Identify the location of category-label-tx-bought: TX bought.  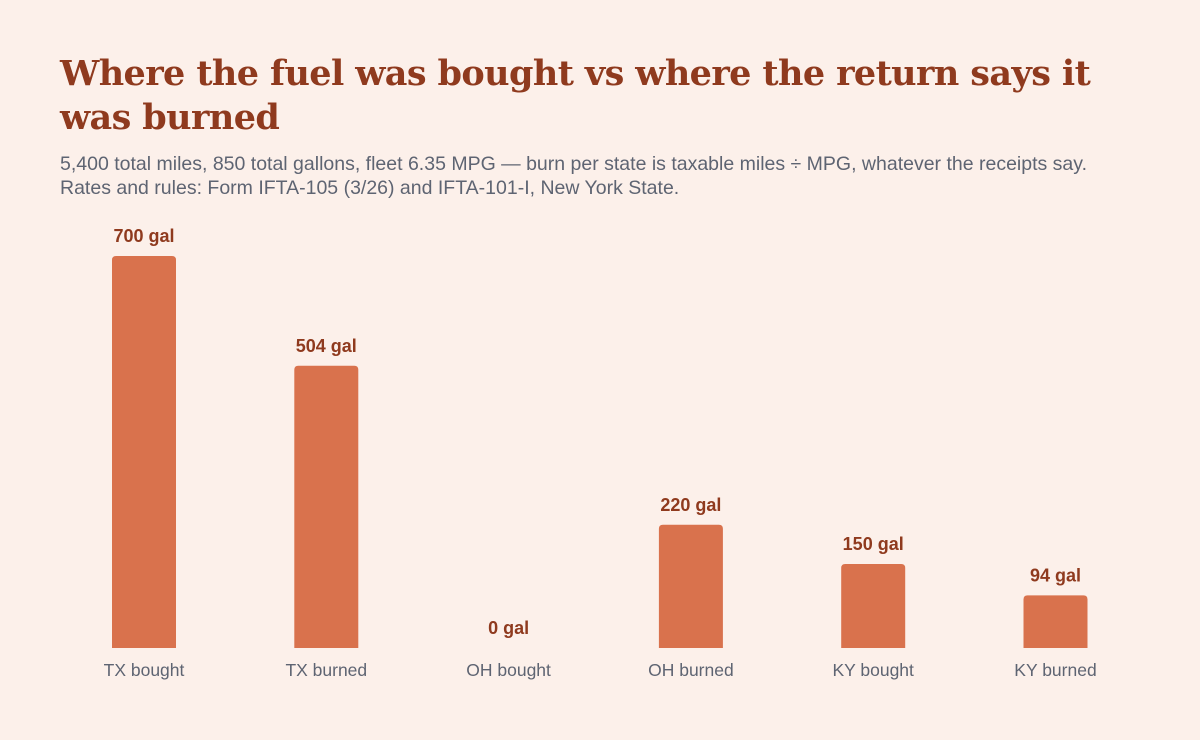
(144, 670).